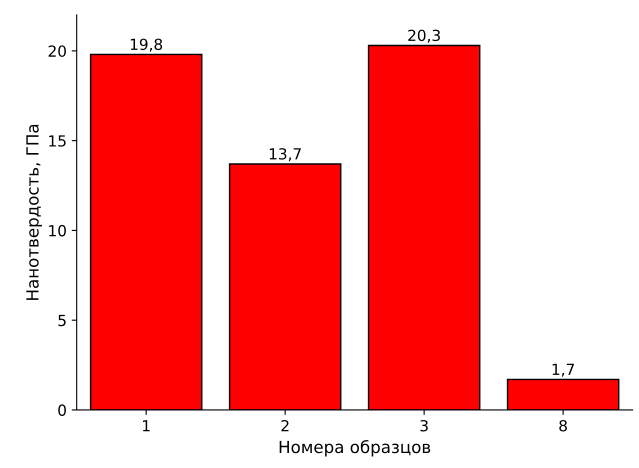 Image resolution: width=639 pixels, height=468 pixels. Describe the element at coordinates (563, 370) in the screenshot. I see `data-label: 1,7` at that location.